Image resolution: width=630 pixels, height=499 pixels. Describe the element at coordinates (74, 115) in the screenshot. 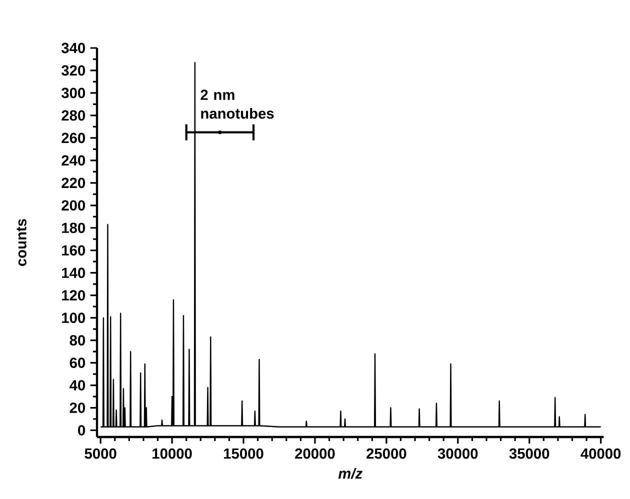

I see `y-tick-label: 280` at that location.